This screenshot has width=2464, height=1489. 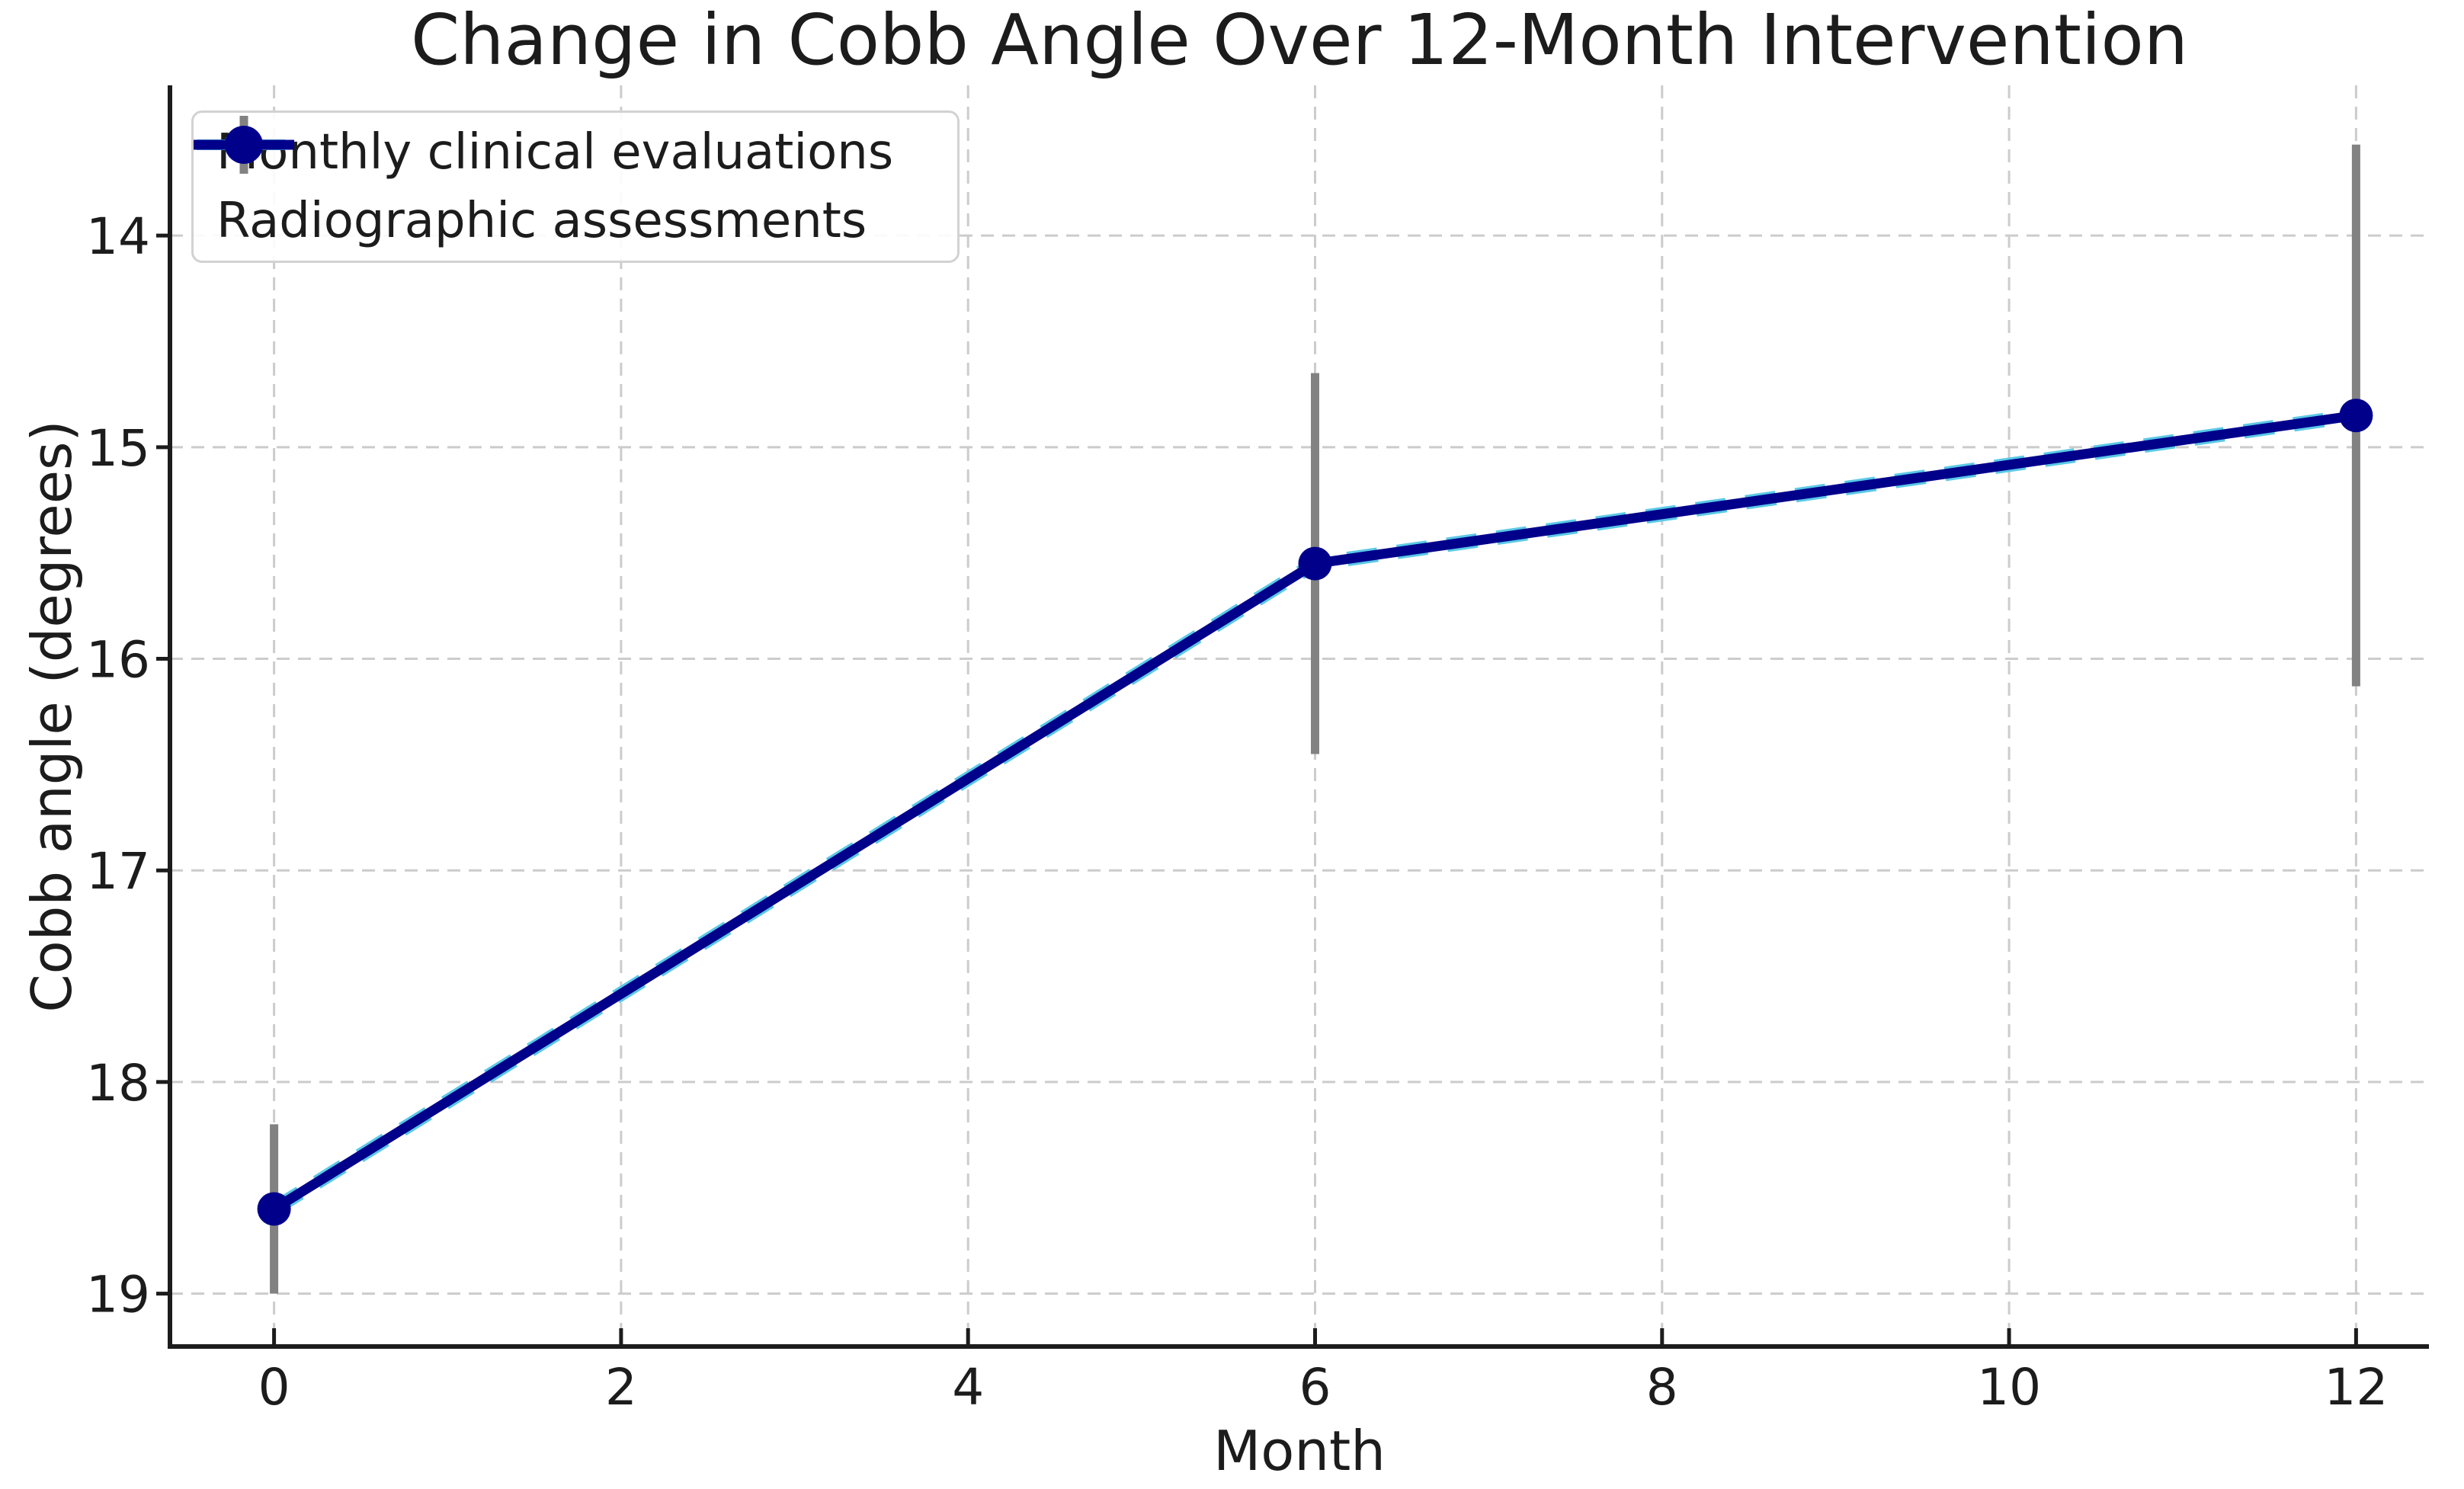 What do you see at coordinates (118, 448) in the screenshot?
I see `y-tick-label-15: 15` at bounding box center [118, 448].